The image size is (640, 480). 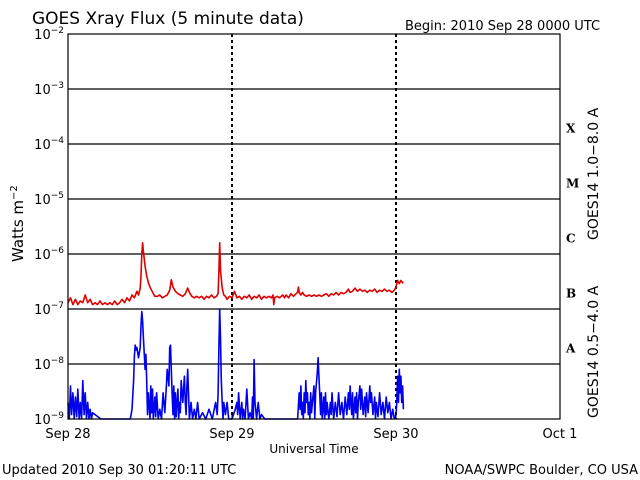 What do you see at coordinates (57, 31) in the screenshot?
I see `y-tick-exponent: −2` at bounding box center [57, 31].